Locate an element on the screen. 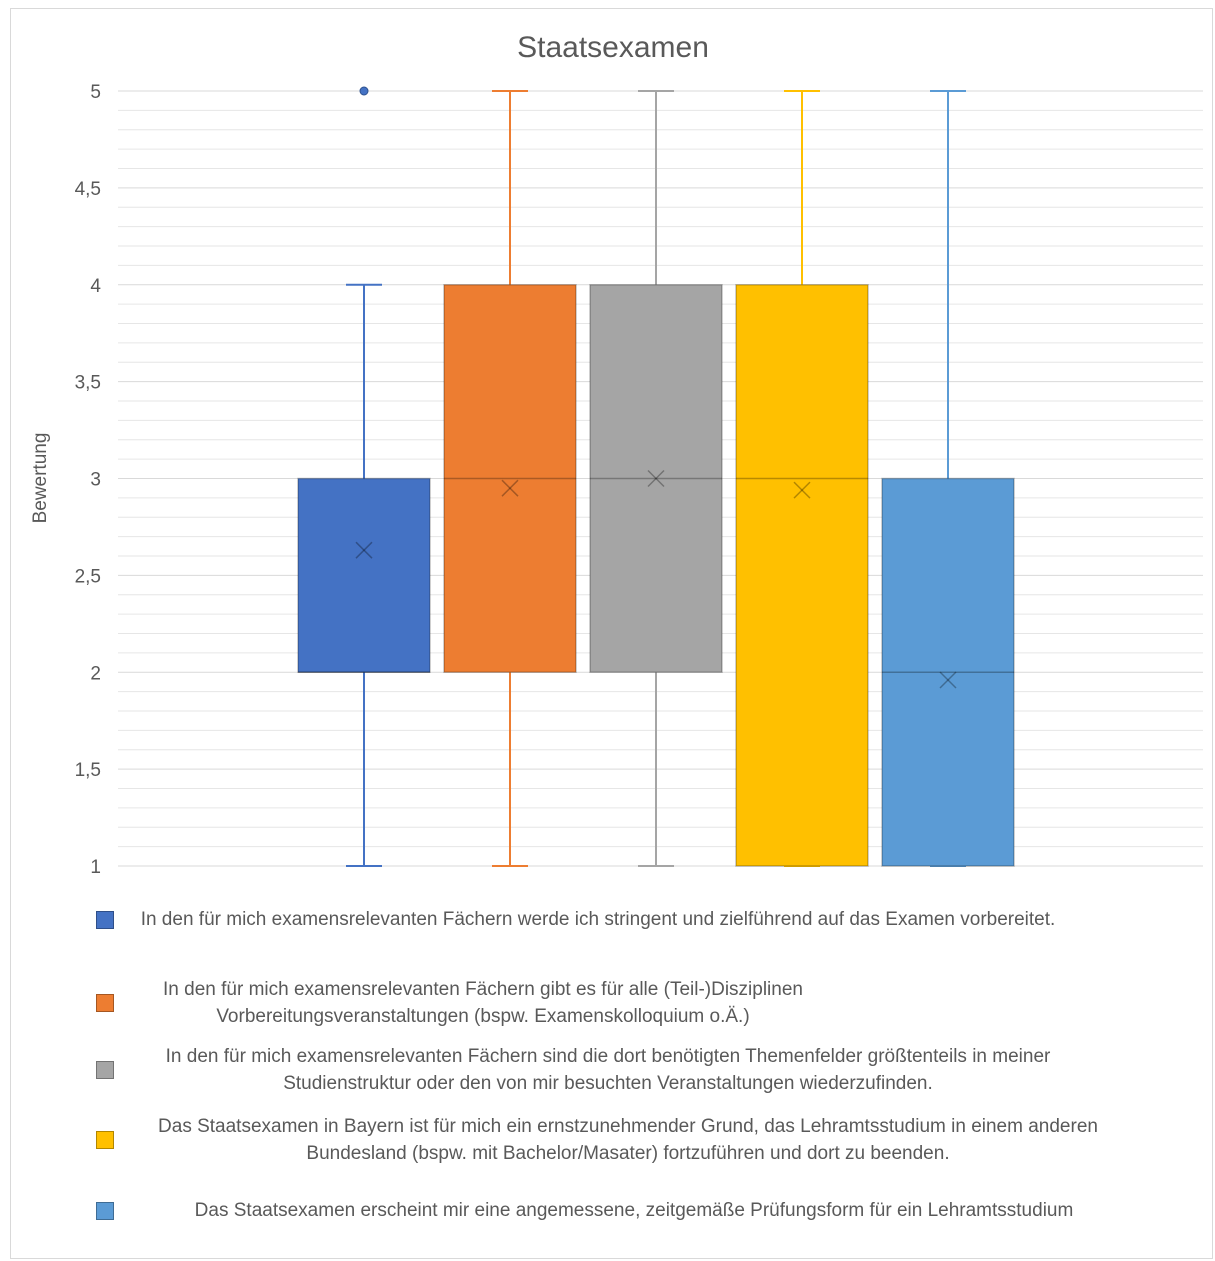 This screenshot has height=1261, width=1215. y-tick-label: 4 is located at coordinates (95, 286).